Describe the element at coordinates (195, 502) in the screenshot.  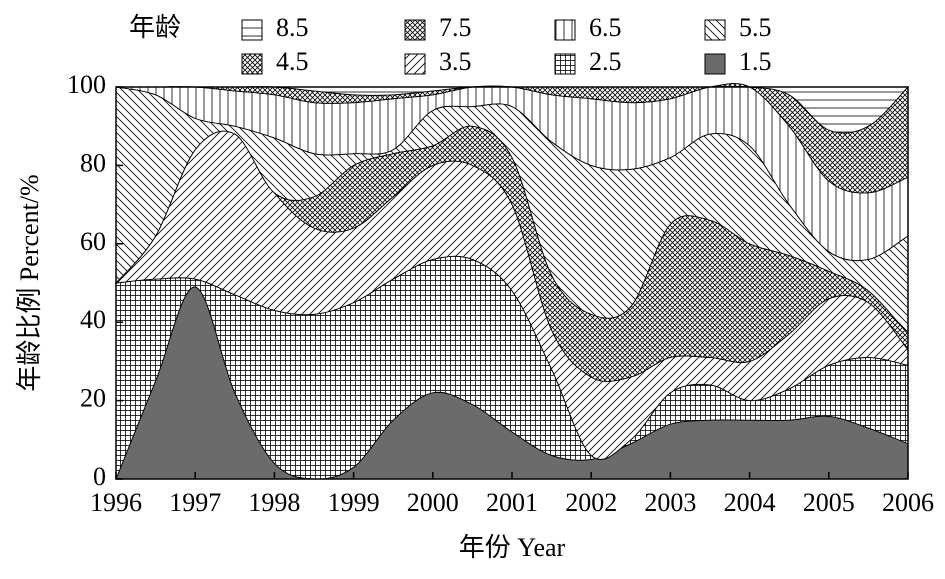
I see `x-tick-label: 1997` at that location.